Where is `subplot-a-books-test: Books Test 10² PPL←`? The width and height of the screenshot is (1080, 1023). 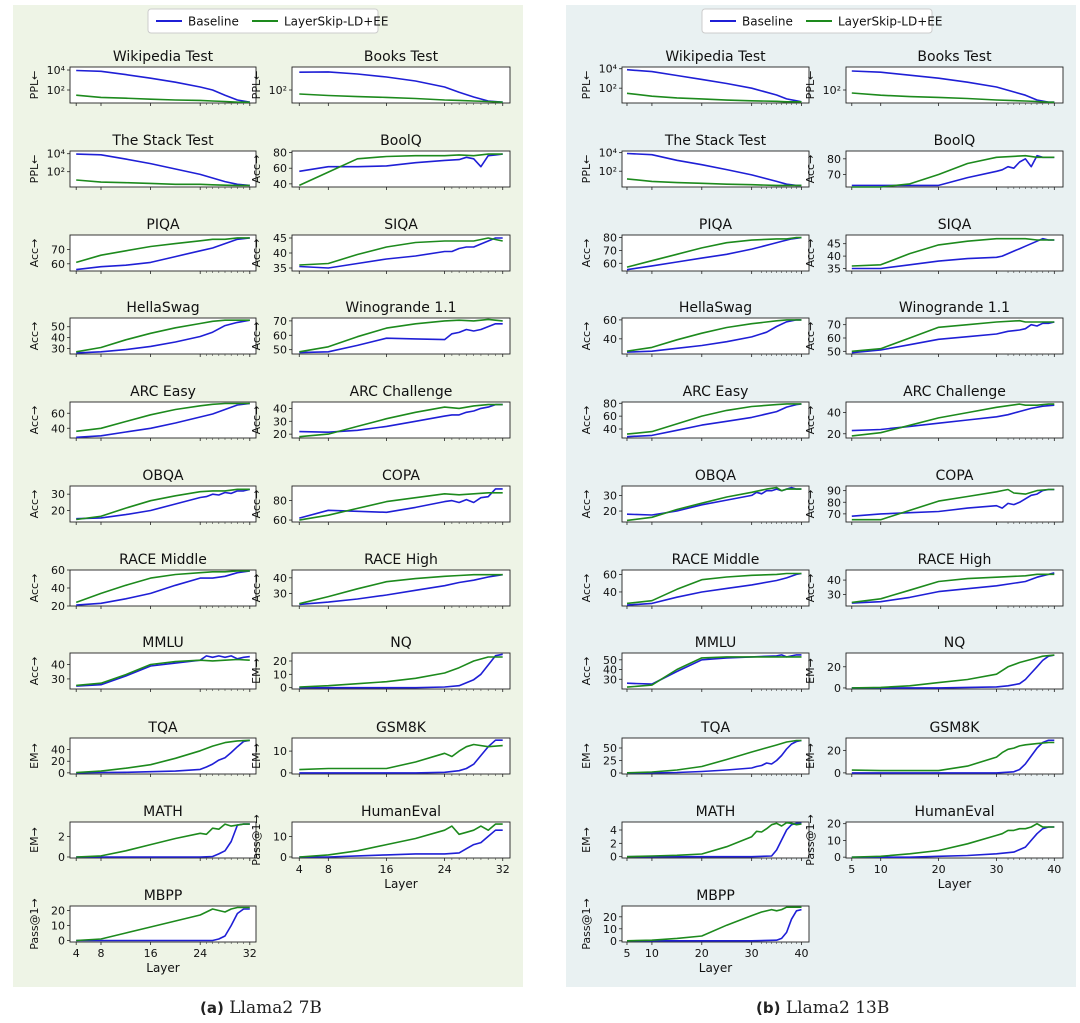 subplot-a-books-test: Books Test 10² PPL← is located at coordinates (380, 77).